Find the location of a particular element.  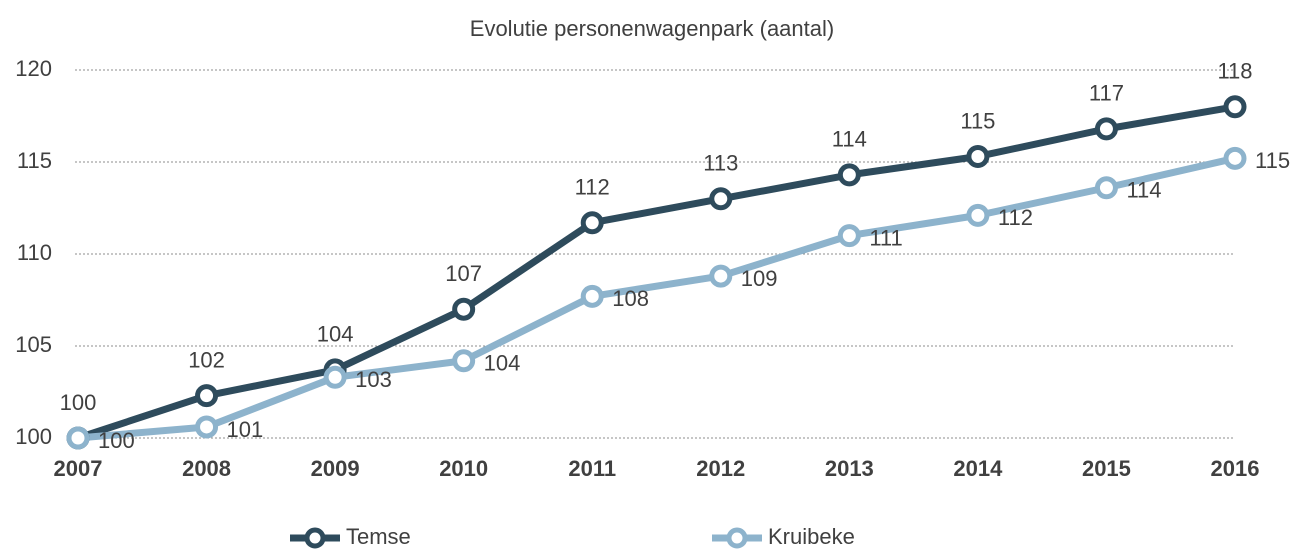

data-label: 101 is located at coordinates (245, 429).